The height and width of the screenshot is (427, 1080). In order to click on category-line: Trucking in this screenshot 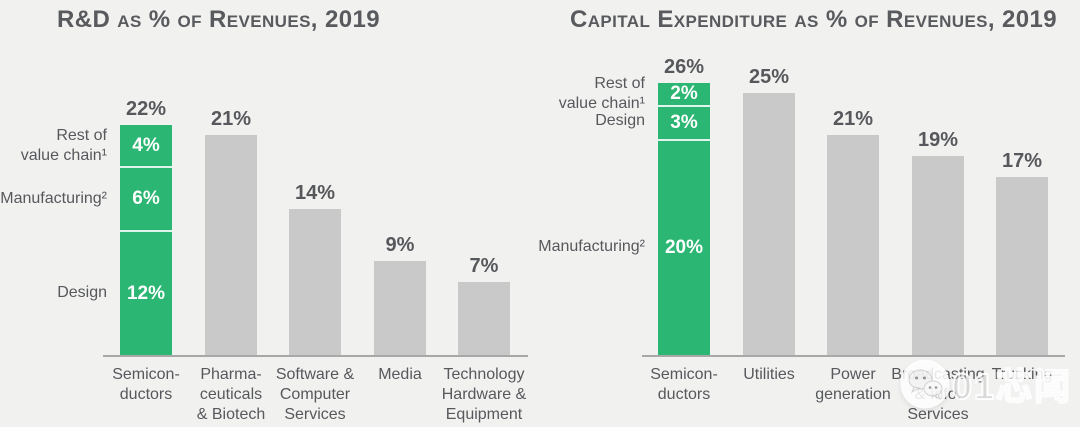, I will do `click(1022, 374)`.